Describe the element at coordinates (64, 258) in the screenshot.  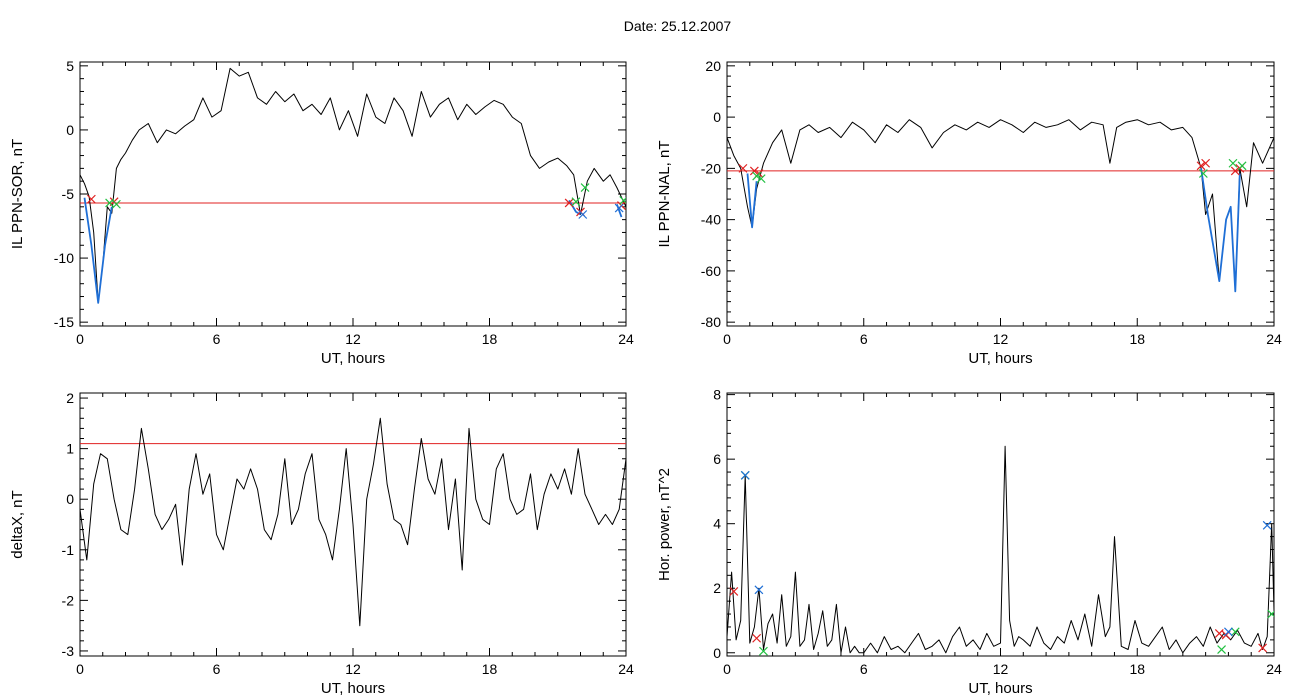
I see `y-tick-label: -10` at that location.